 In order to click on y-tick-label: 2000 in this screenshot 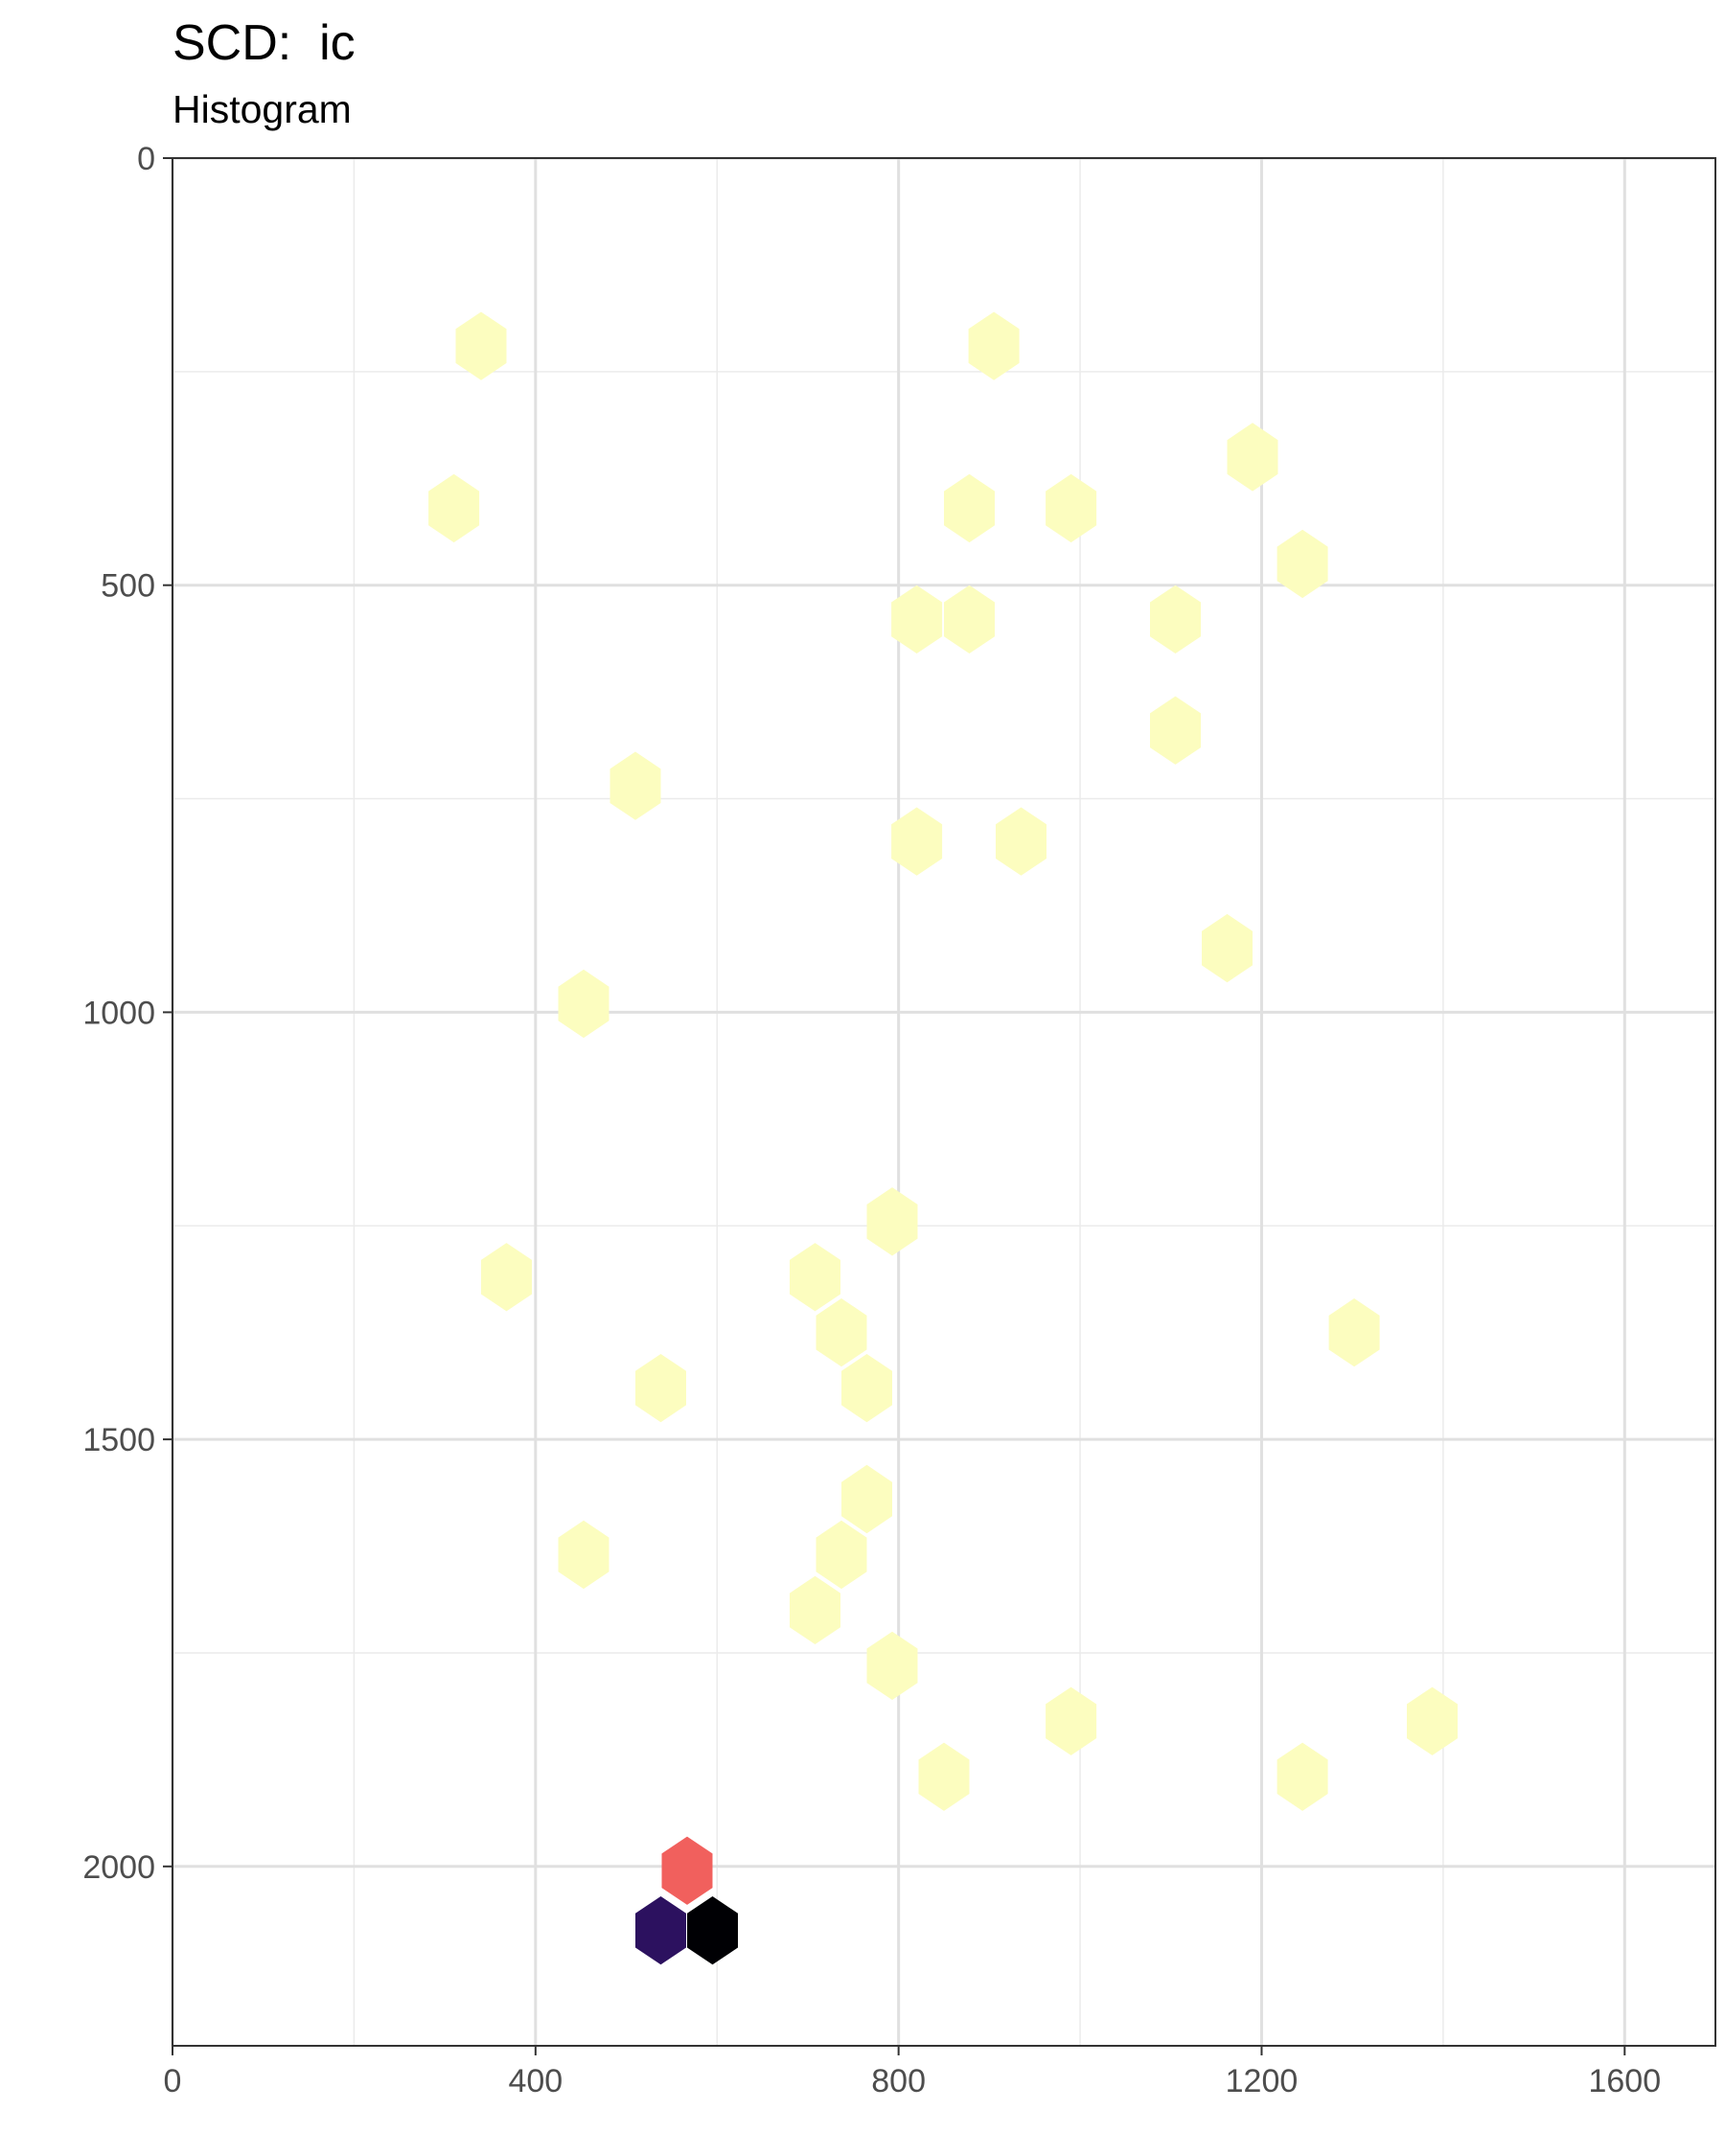, I will do `click(118, 1868)`.